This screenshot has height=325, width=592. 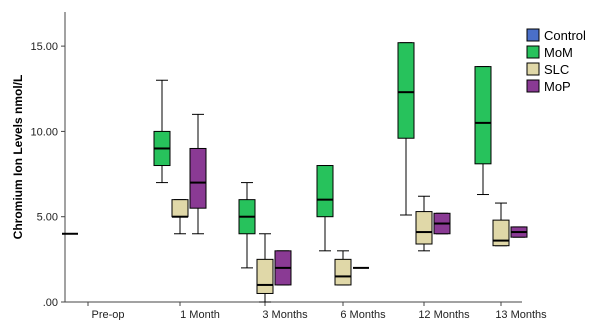 I want to click on y-axis-label: Chromium Ion Levels nmol/L, so click(x=18, y=157).